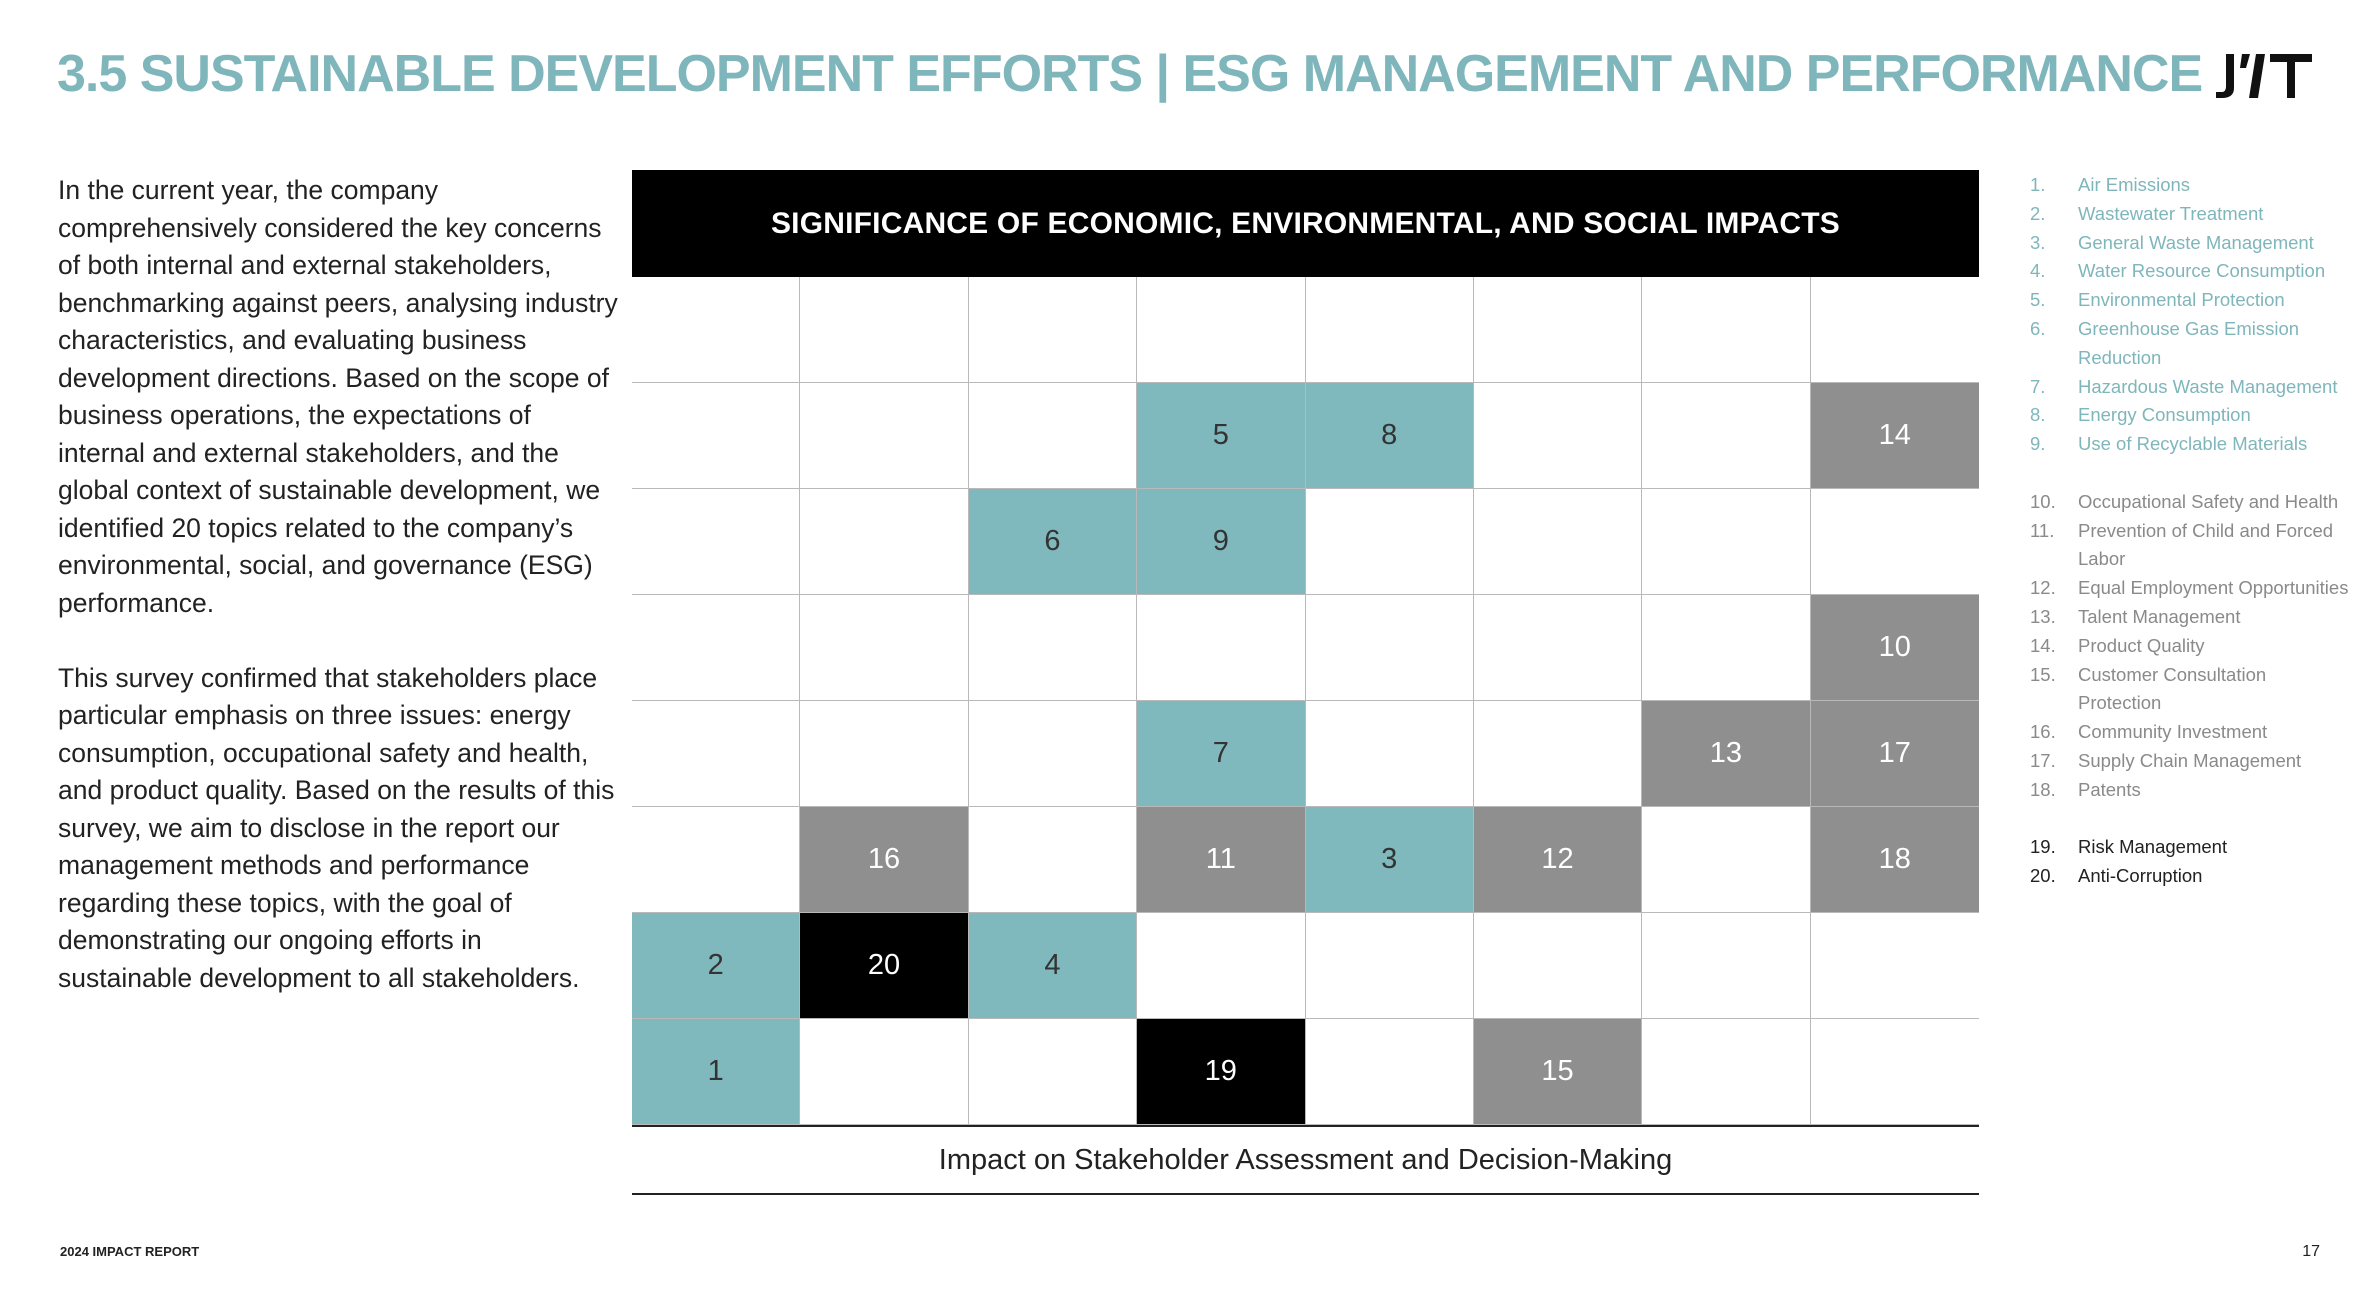  I want to click on legend-item-governance: 19. Risk Management, so click(2190, 847).